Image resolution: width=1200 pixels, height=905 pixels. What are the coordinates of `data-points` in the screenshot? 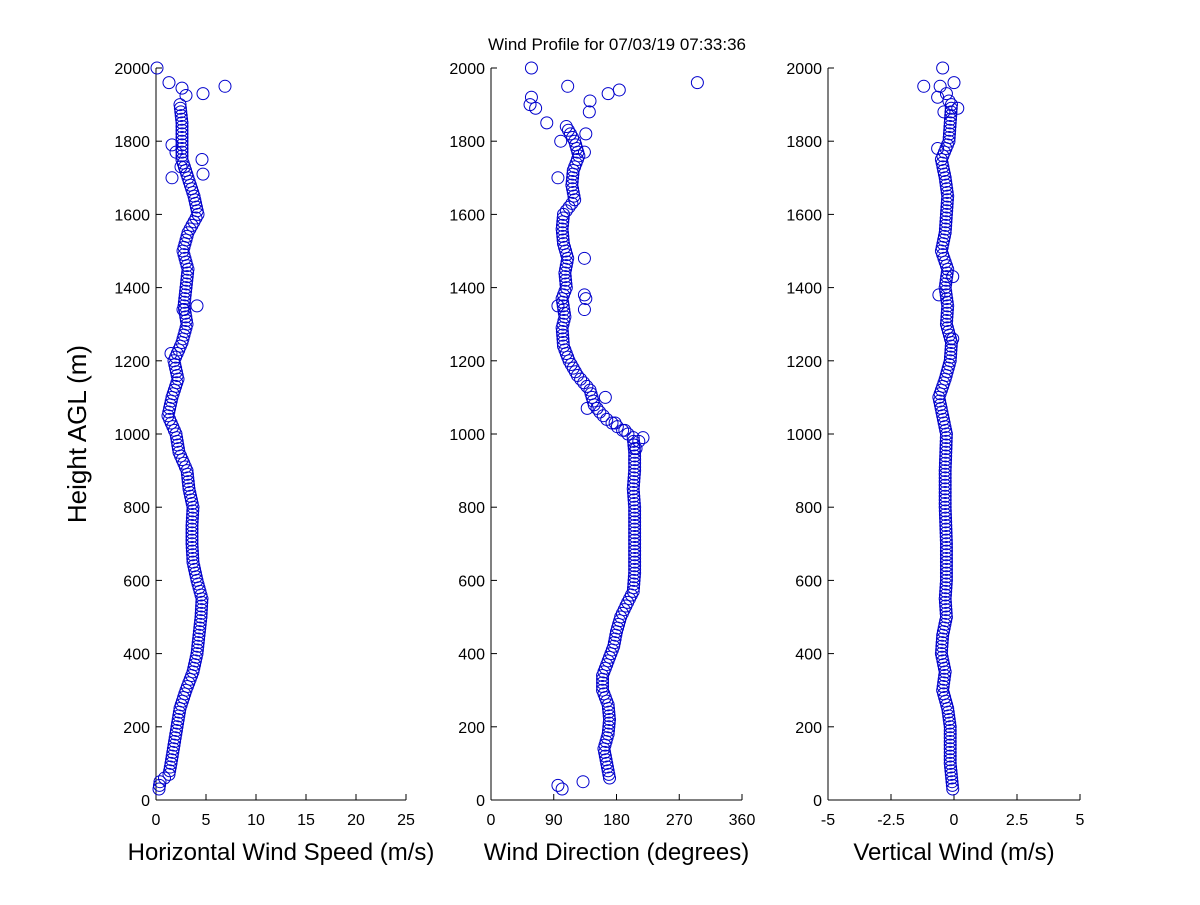 It's located at (941, 428).